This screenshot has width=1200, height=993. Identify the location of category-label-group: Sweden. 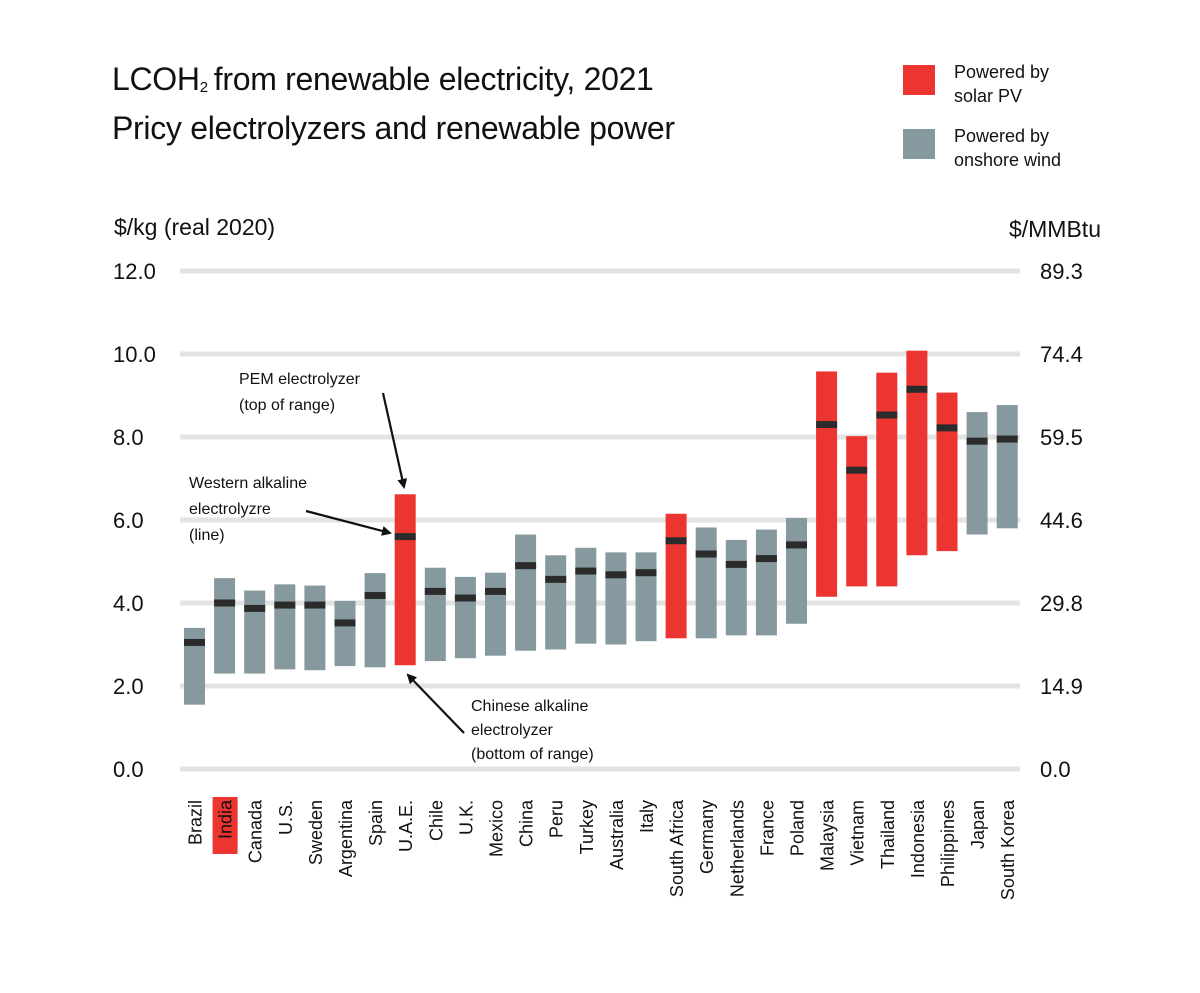
(316, 832).